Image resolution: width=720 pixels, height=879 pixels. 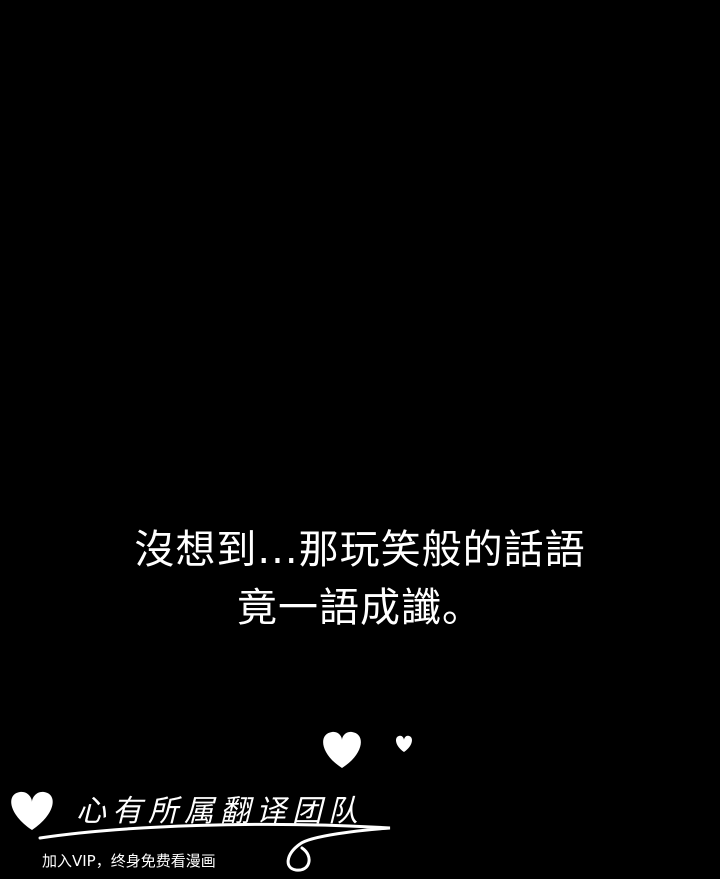 I want to click on caption-line-1: 沒想到...那玩笑般的話語, so click(x=360, y=550).